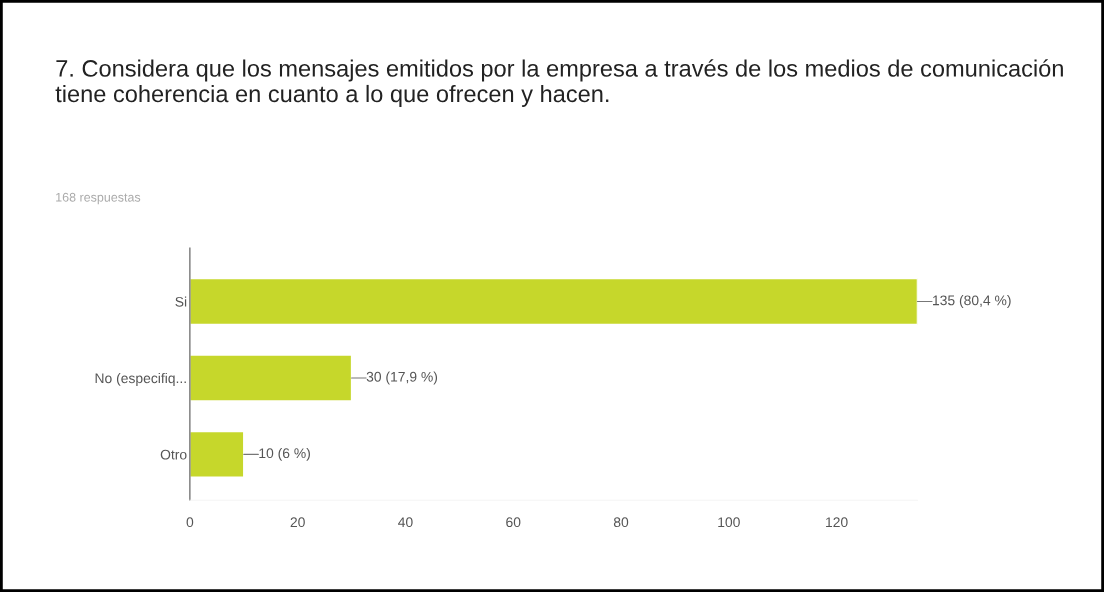  Describe the element at coordinates (621, 522) in the screenshot. I see `x-tick-label: 80` at that location.